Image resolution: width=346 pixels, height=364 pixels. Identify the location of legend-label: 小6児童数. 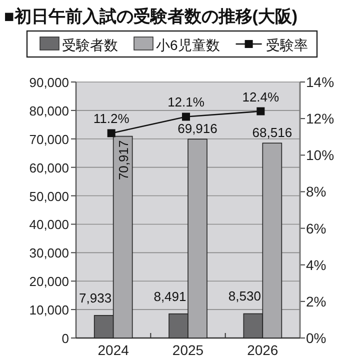
(188, 45).